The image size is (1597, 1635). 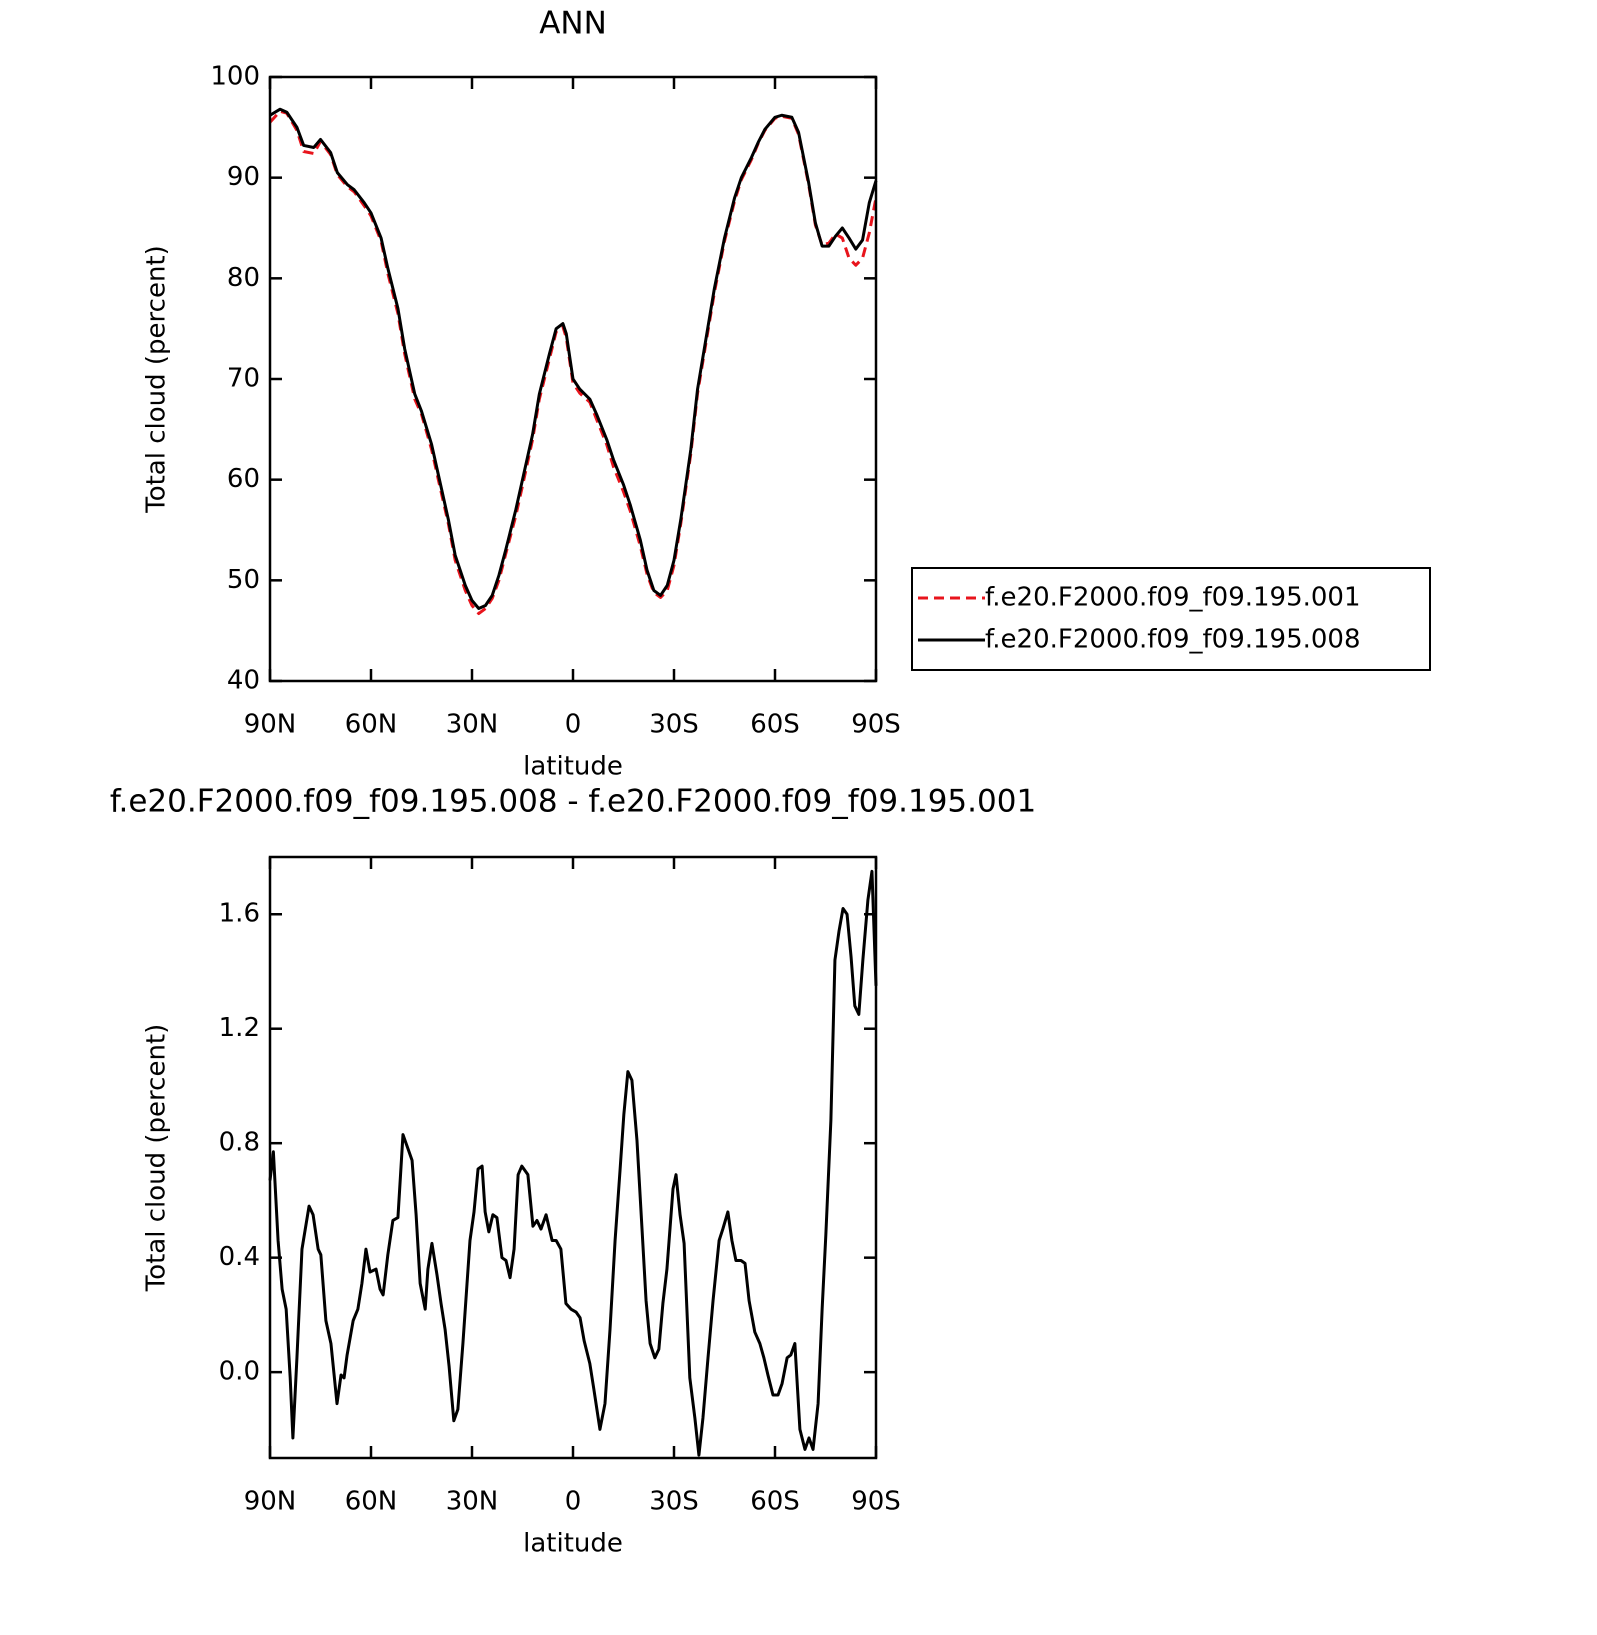 What do you see at coordinates (235, 77) in the screenshot?
I see `y-tick-label: 100` at bounding box center [235, 77].